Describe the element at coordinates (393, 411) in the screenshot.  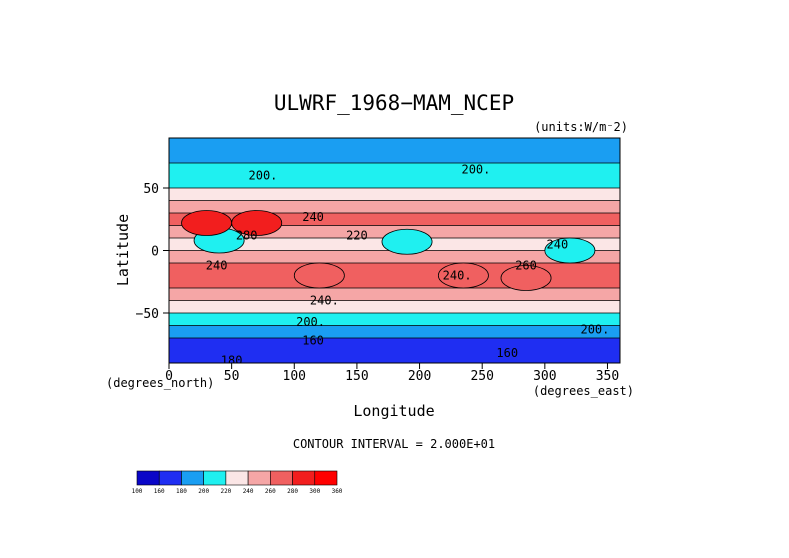
I see `x-axis-label: Longitude` at that location.